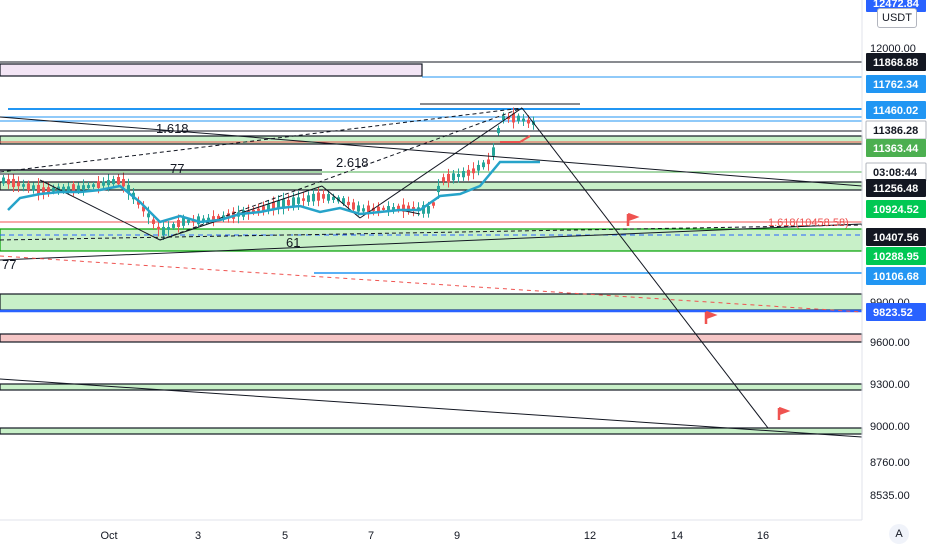  Describe the element at coordinates (895, 173) in the screenshot. I see `price-tag-label: 03:08:44` at that location.